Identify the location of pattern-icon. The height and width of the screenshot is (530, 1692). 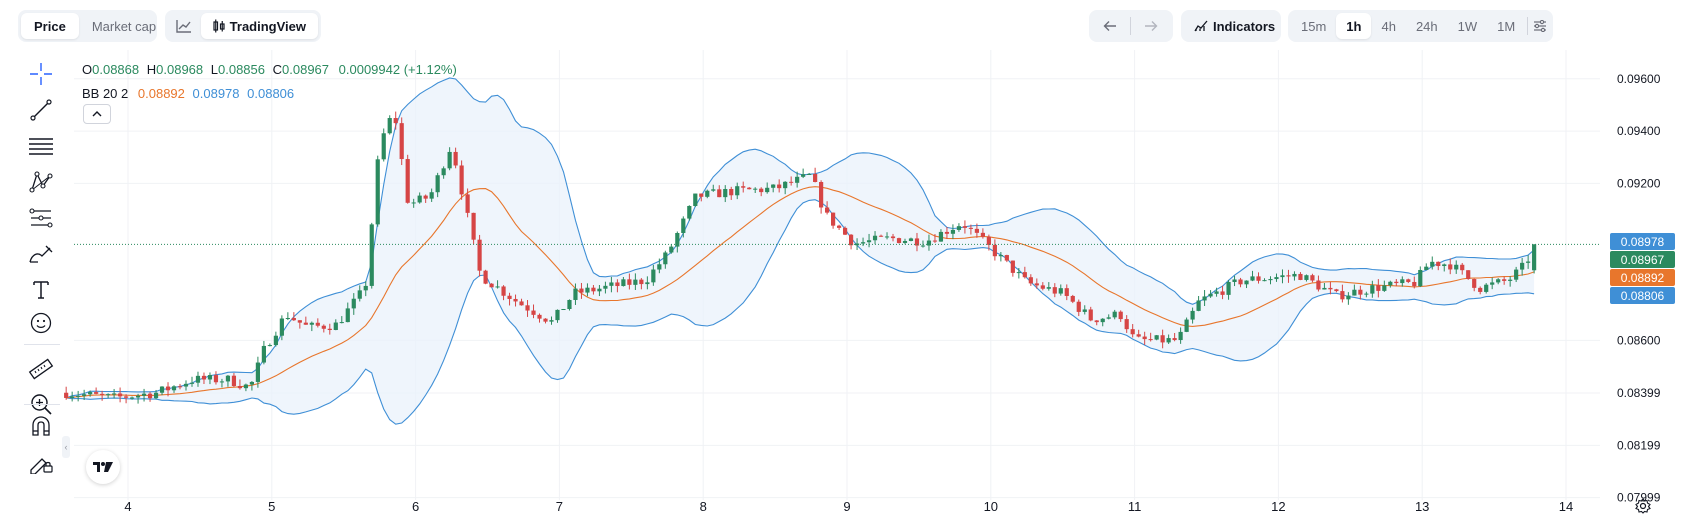
(41, 182).